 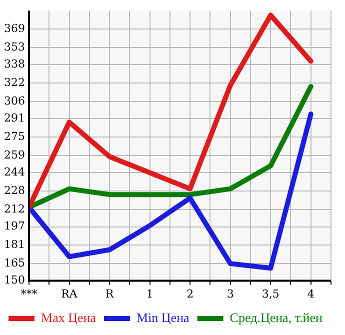 What do you see at coordinates (14, 28) in the screenshot?
I see `y-tick-label: 369` at bounding box center [14, 28].